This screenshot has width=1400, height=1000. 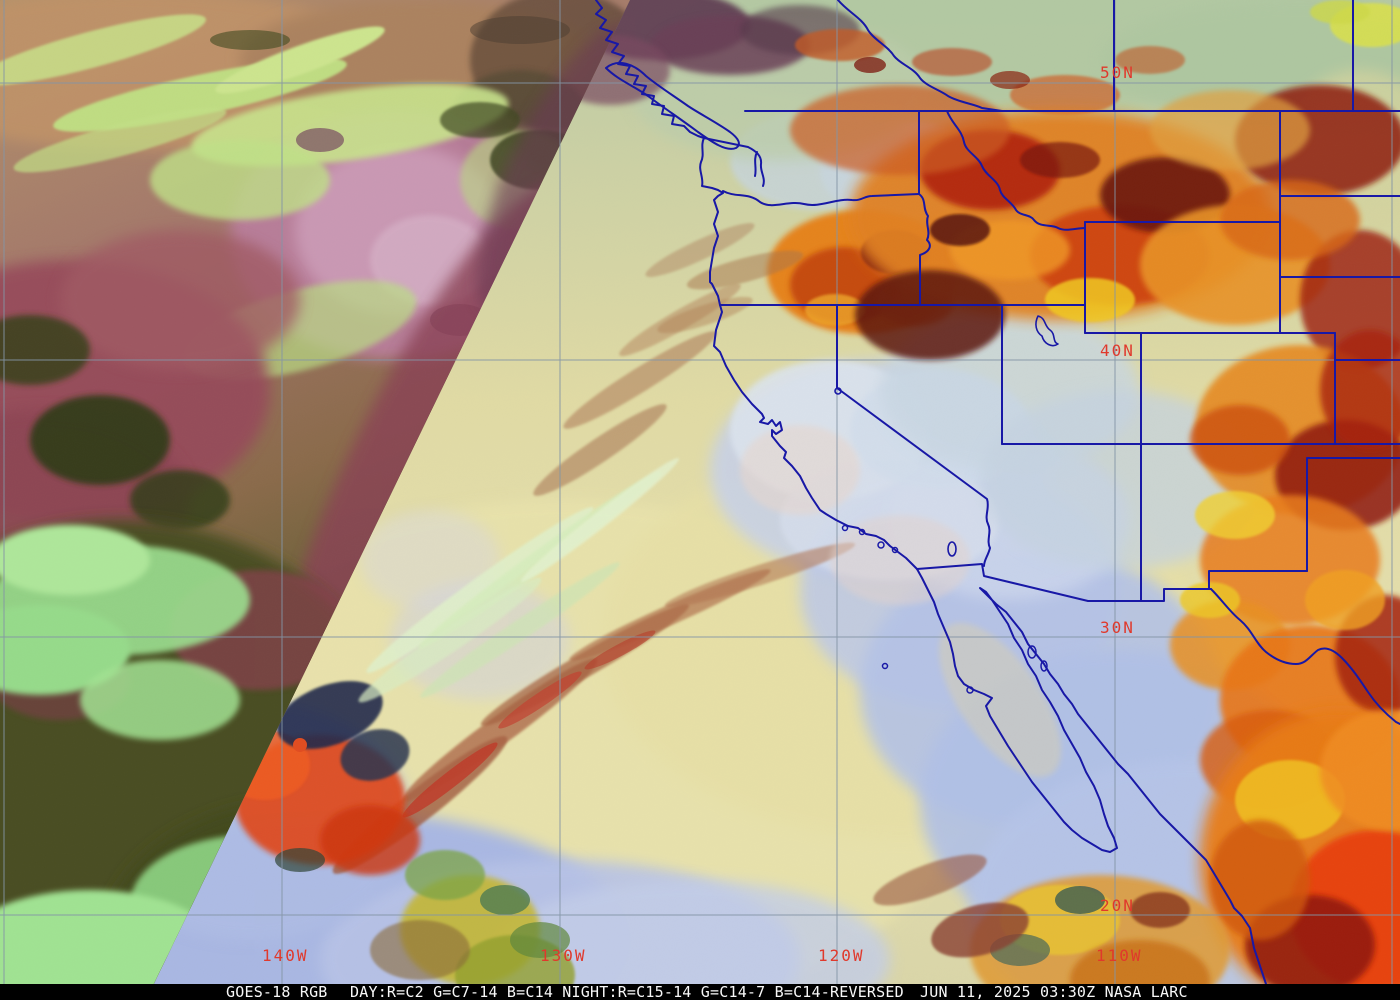 I want to click on bc-coastline, so click(x=650, y=69).